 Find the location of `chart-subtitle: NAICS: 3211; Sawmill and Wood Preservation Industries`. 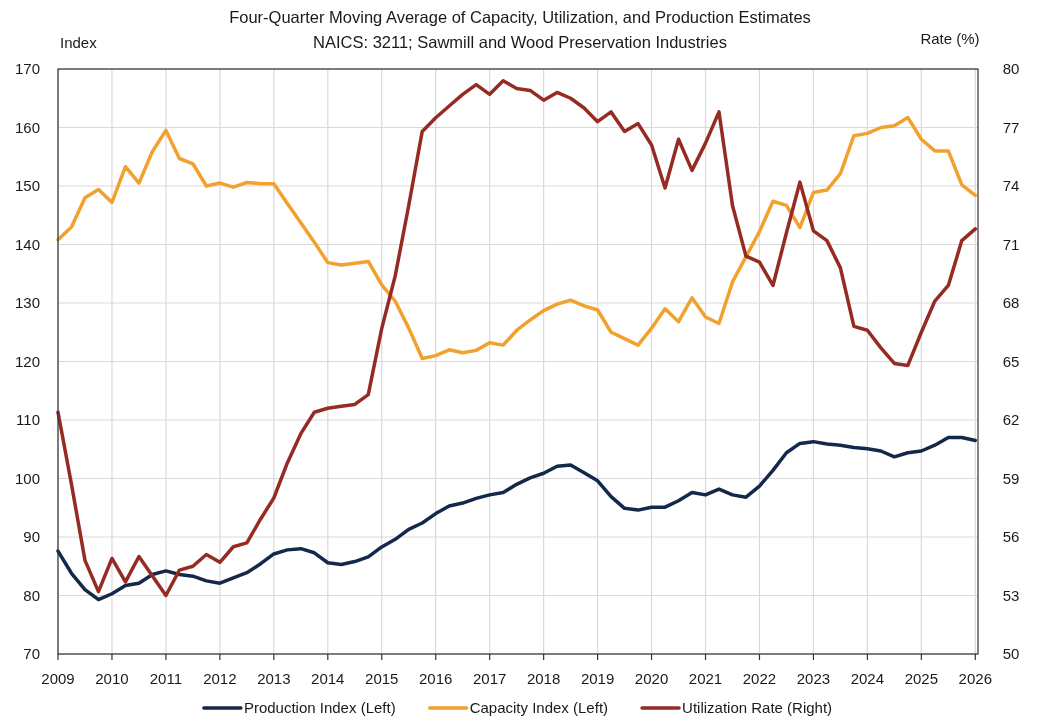

chart-subtitle: NAICS: 3211; Sawmill and Wood Preservation Industries is located at coordinates (520, 42).